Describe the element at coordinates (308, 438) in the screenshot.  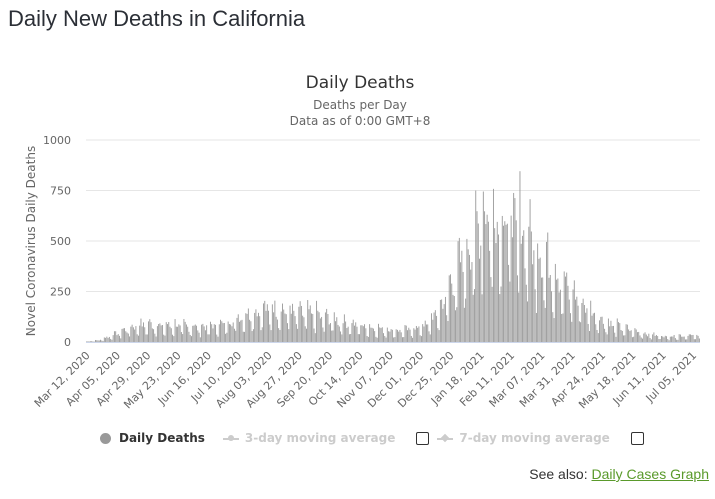
I see `legend-item-3-day-average: 3-day moving average` at that location.